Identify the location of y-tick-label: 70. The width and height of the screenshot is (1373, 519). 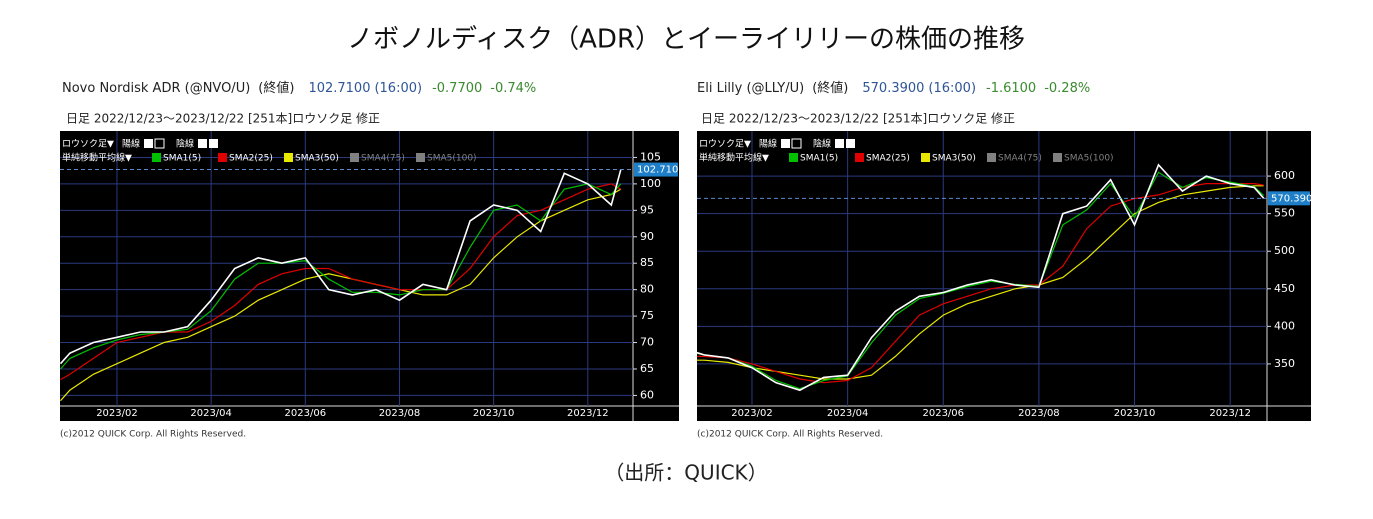
(647, 342).